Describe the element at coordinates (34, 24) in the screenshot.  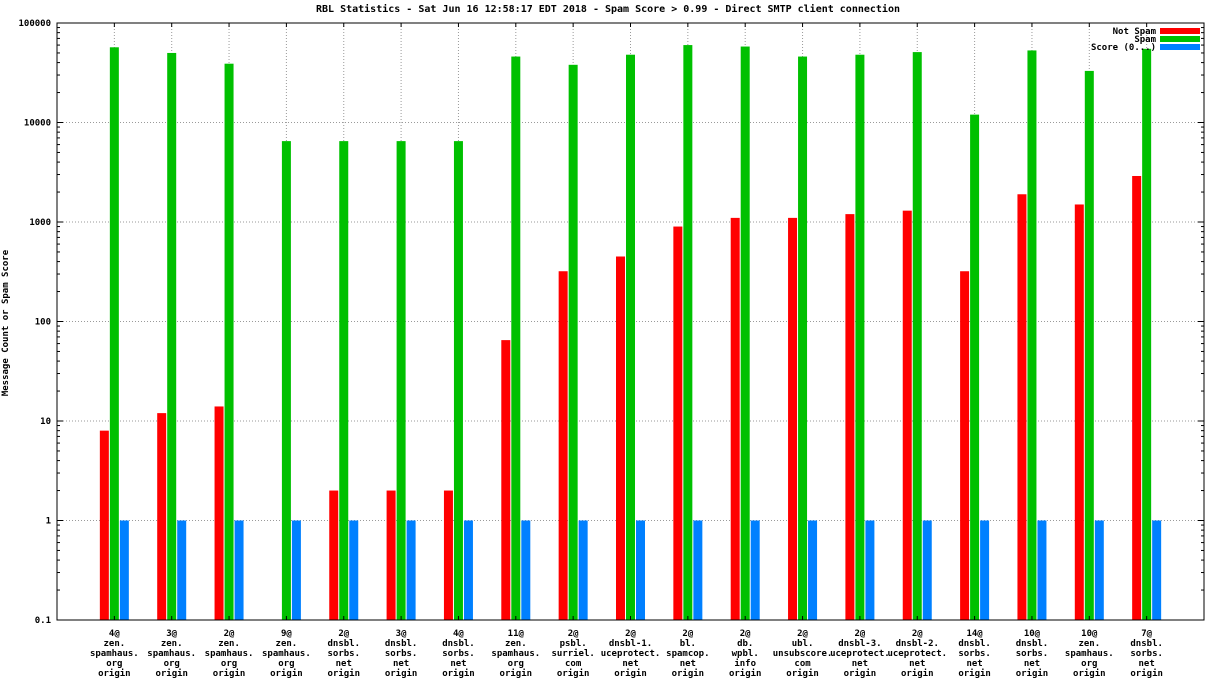
I see `y-tick-label: 100000` at that location.